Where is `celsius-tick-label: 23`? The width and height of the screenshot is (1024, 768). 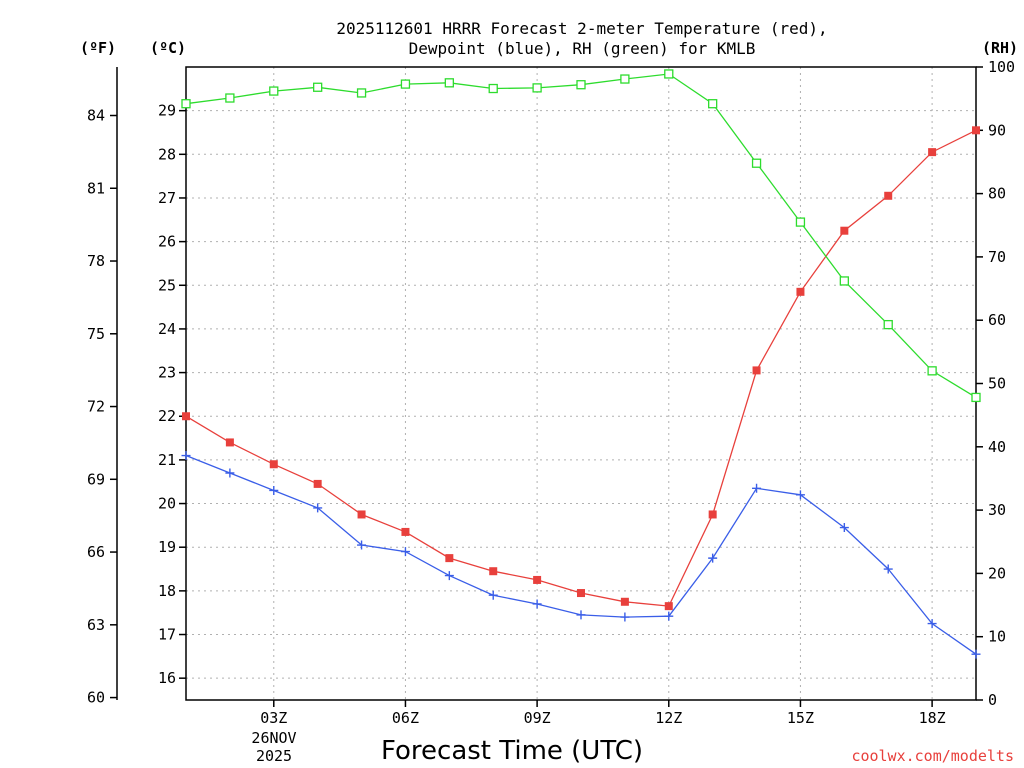
celsius-tick-label: 23 is located at coordinates (167, 373).